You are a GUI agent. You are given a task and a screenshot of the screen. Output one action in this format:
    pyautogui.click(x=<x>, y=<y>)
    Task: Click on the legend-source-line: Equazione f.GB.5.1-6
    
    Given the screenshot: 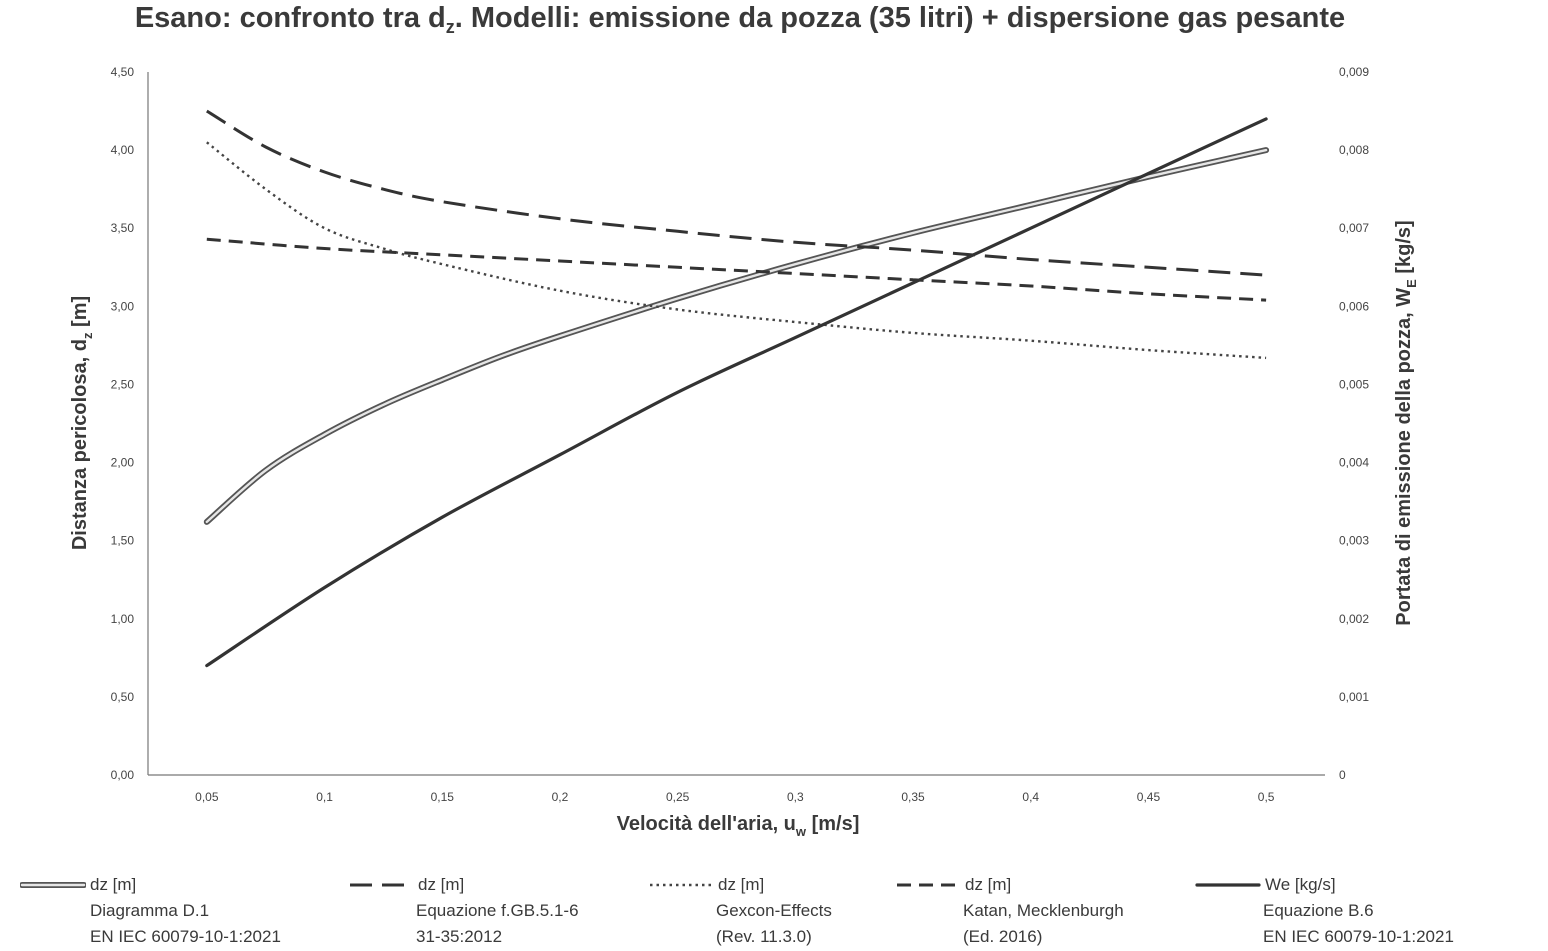 What is the action you would take?
    pyautogui.click(x=497, y=910)
    